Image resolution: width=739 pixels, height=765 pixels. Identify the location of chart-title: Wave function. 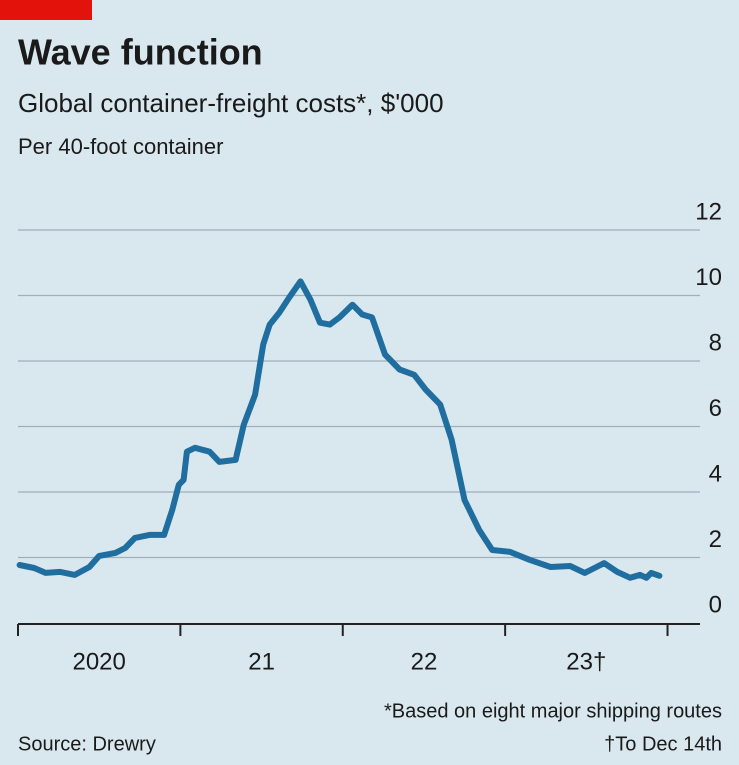
(140, 52).